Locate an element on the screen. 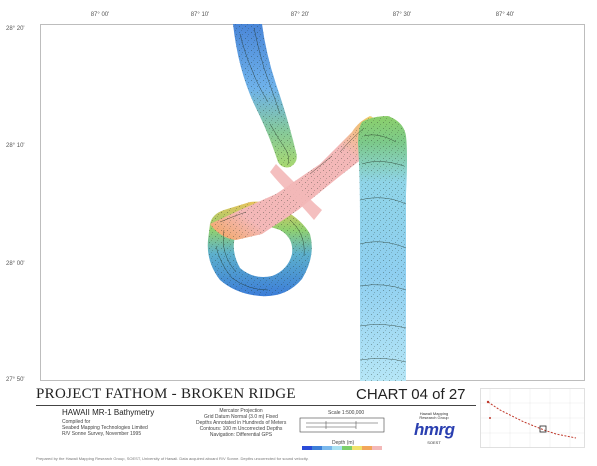 This screenshot has height=466, width=597. lat-label: 28° 10' is located at coordinates (15, 146).